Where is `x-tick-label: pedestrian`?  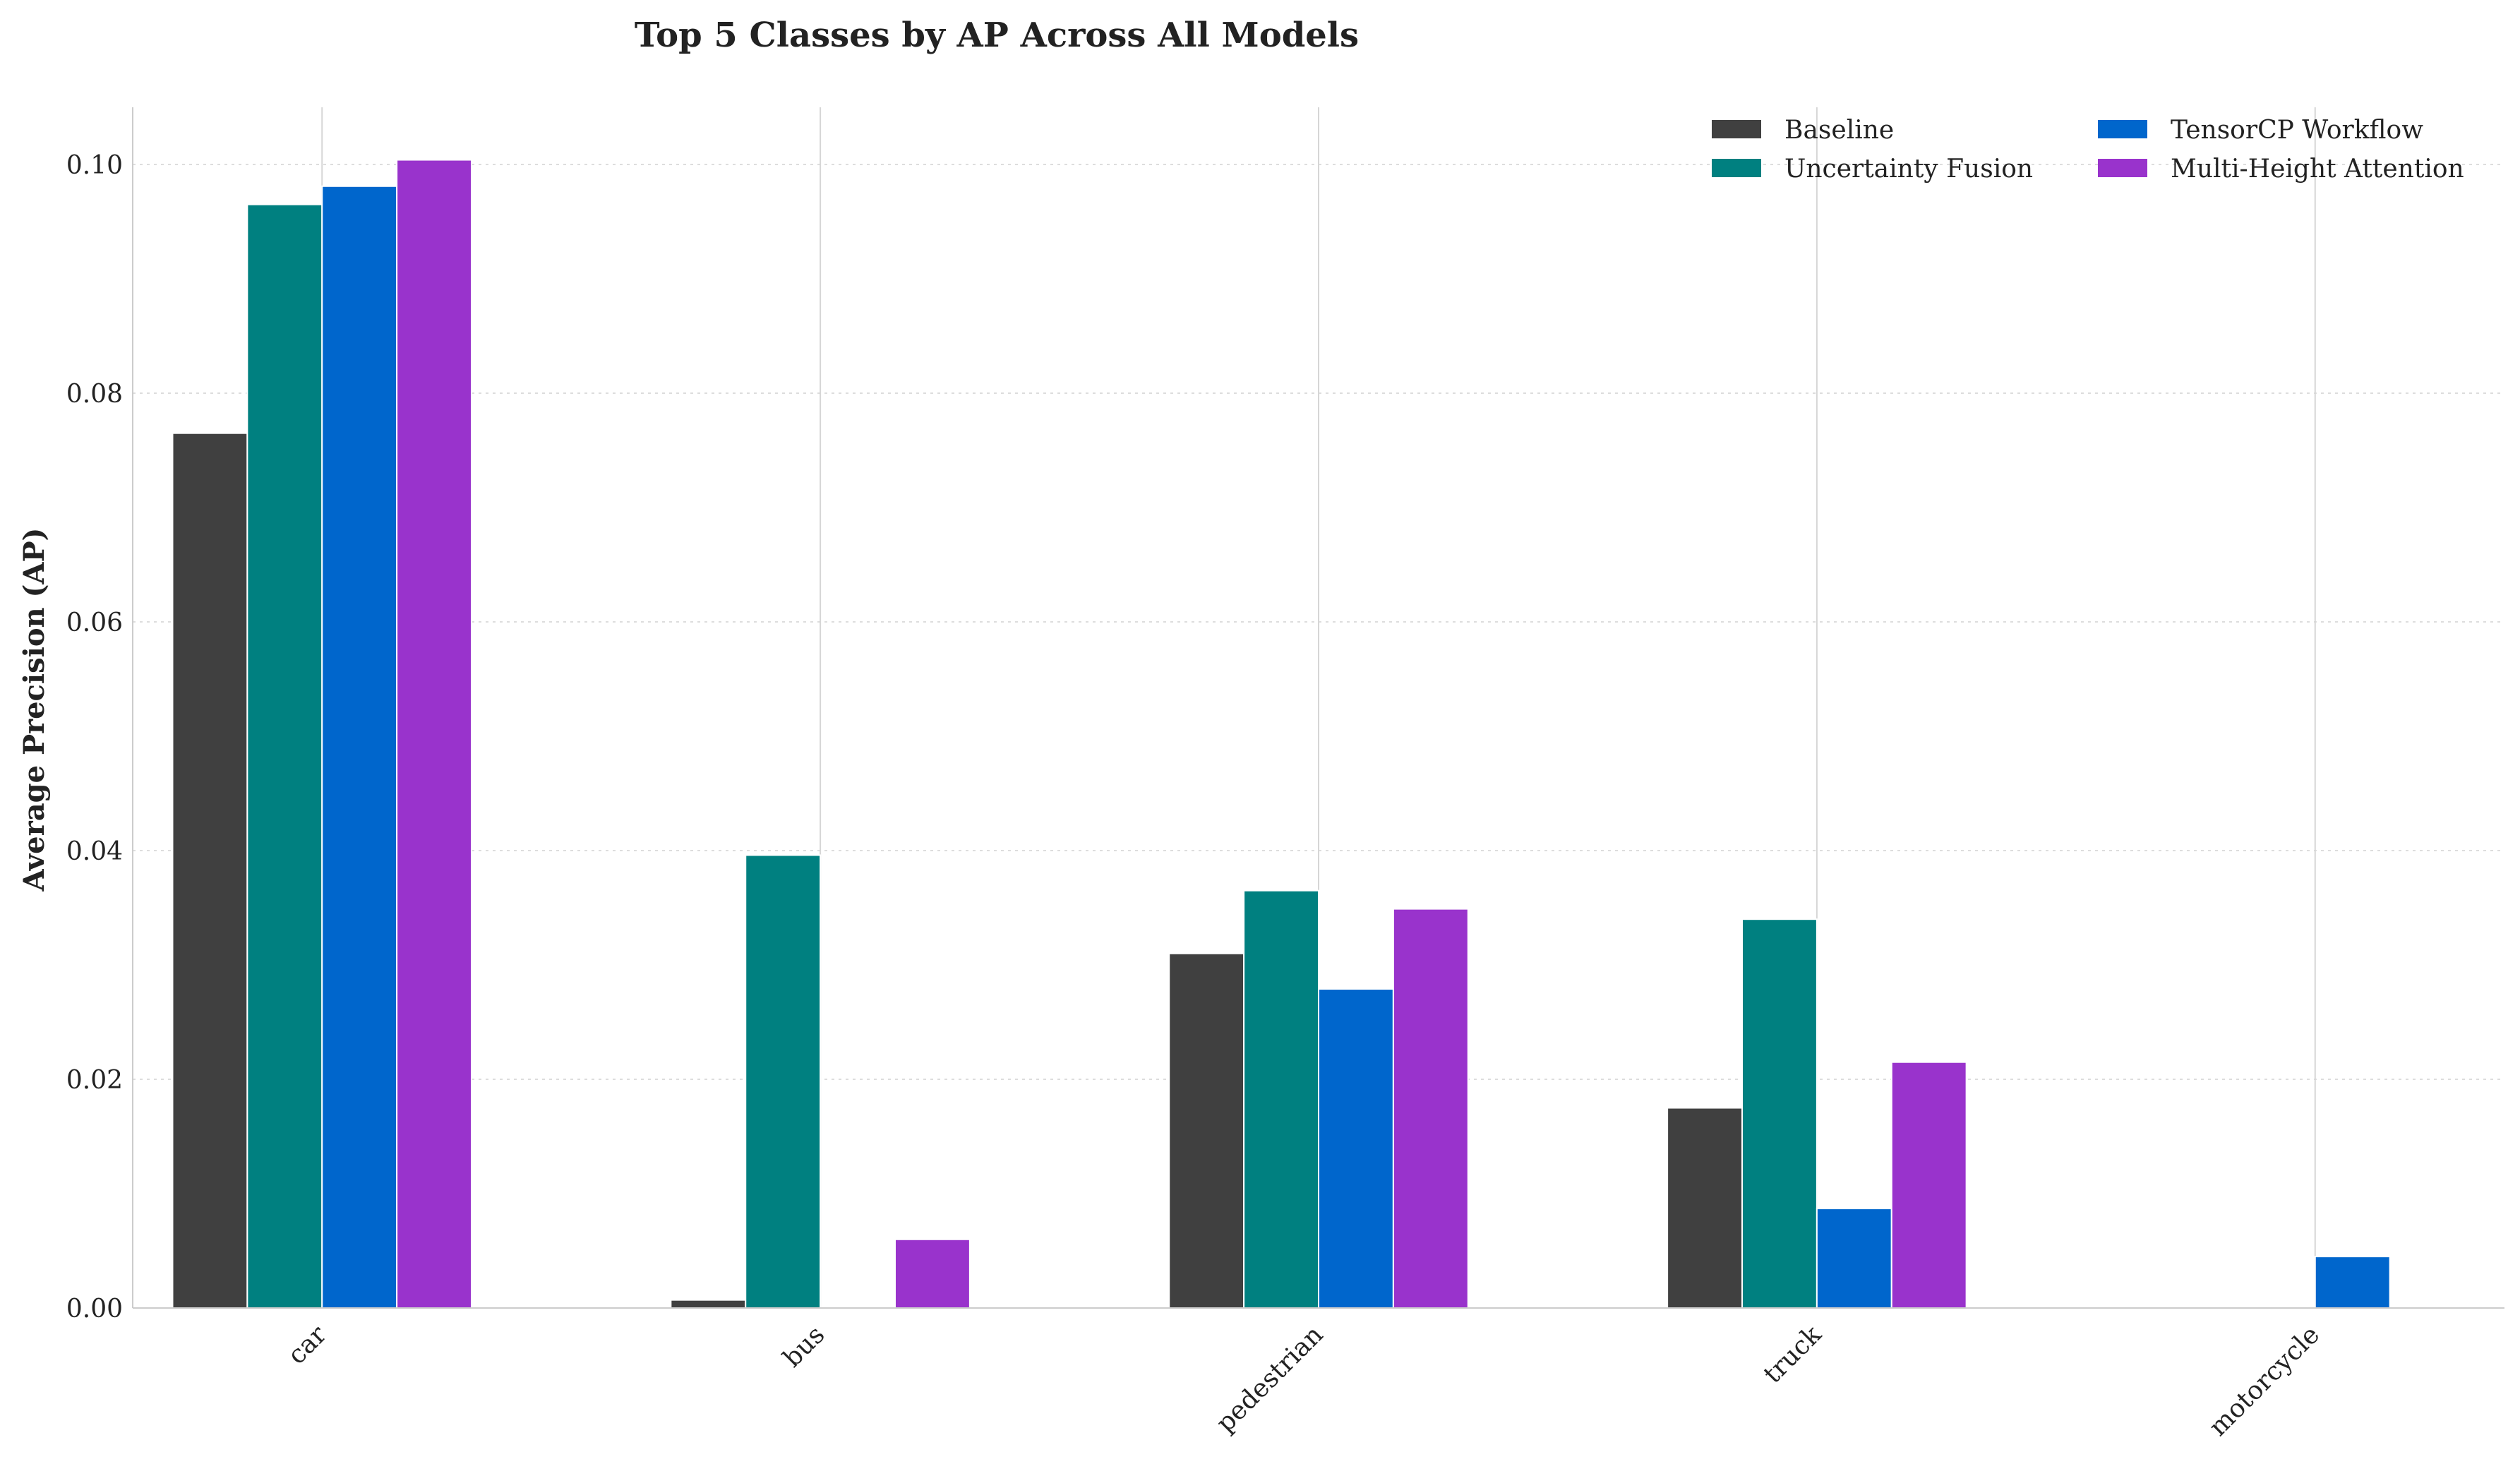
x-tick-label: pedestrian is located at coordinates (1270, 1379).